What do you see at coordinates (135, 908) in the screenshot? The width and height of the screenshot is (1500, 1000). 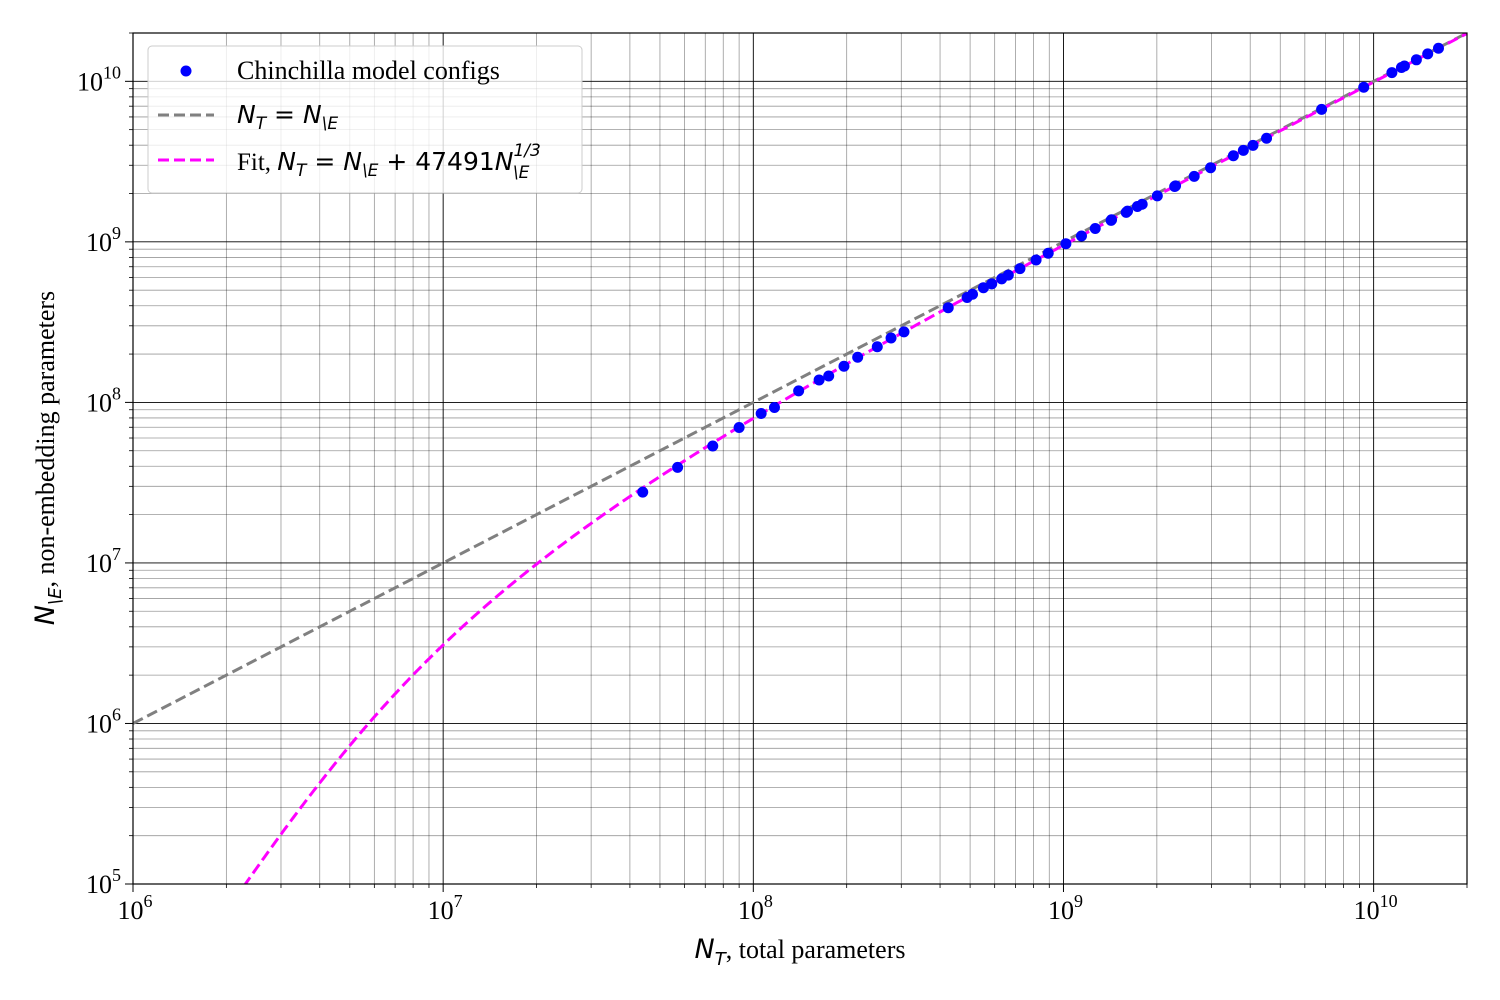 I see `x-tick-label: 10⁶` at bounding box center [135, 908].